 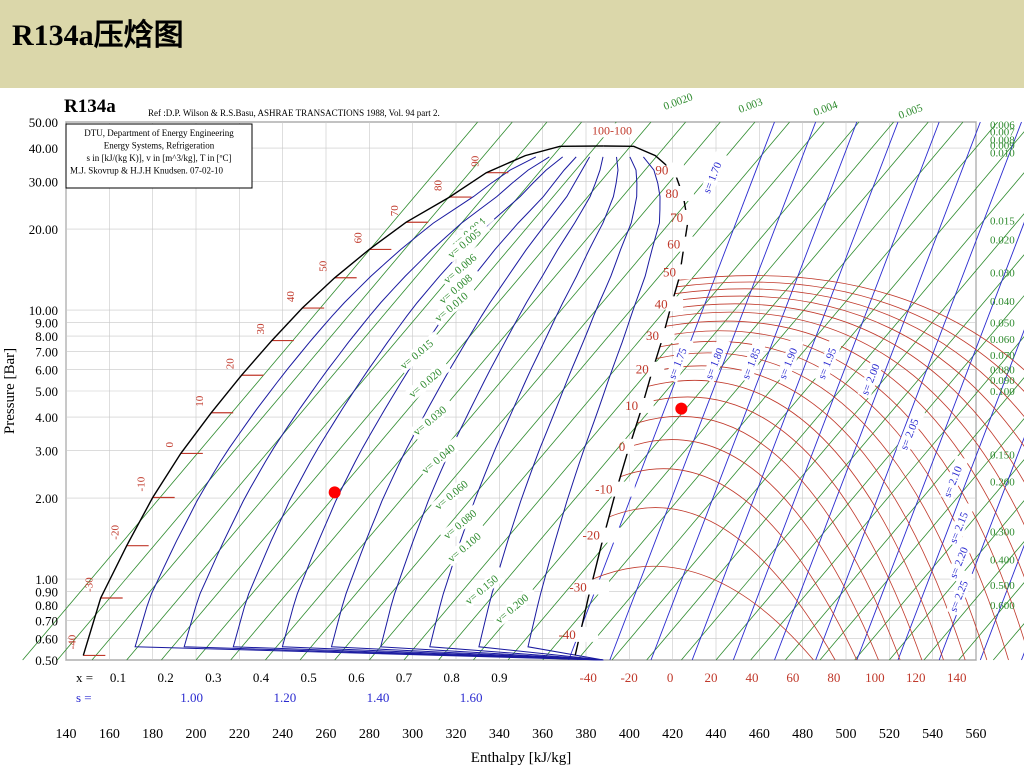 I want to click on sat-temp-label: -20, so click(x=116, y=532).